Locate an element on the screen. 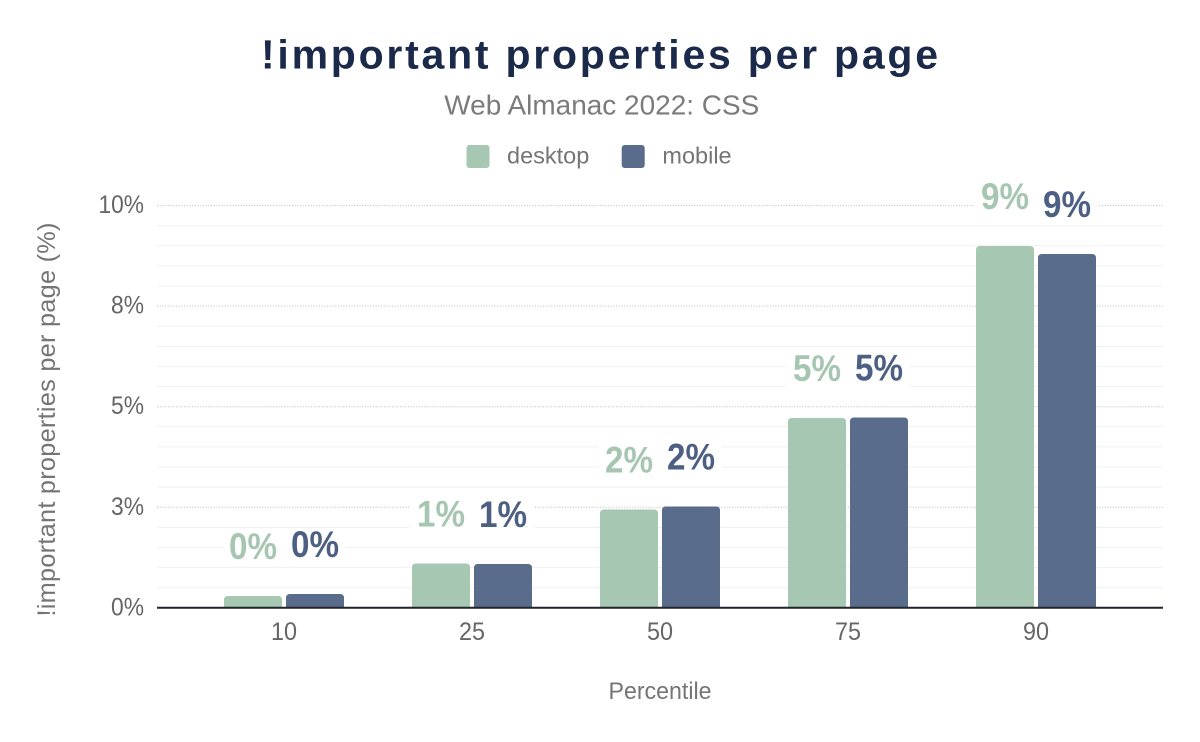  svg-text: mobile is located at coordinates (696, 156).